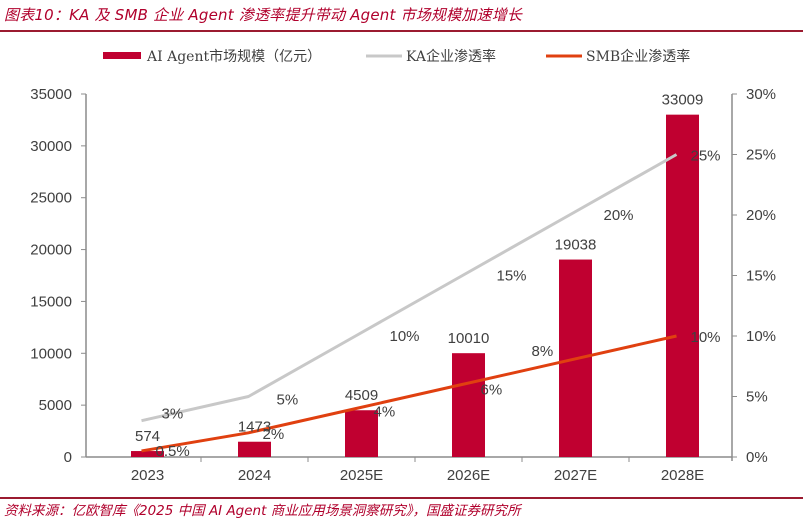 The image size is (803, 519). Describe the element at coordinates (51, 301) in the screenshot. I see `left-axis-tick-label: 15000` at that location.